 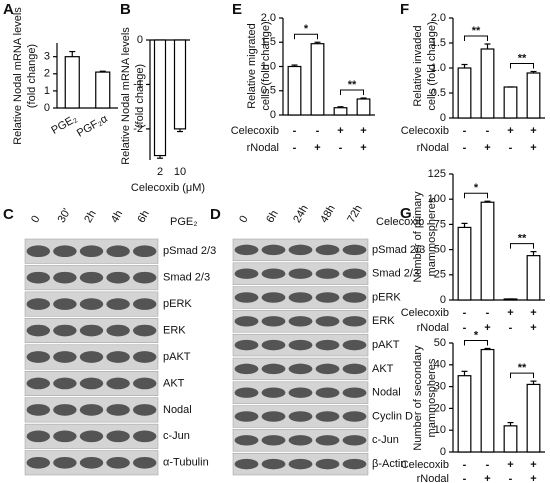 What do you see at coordinates (47, 57) in the screenshot?
I see `y-tick-label: 3` at bounding box center [47, 57].